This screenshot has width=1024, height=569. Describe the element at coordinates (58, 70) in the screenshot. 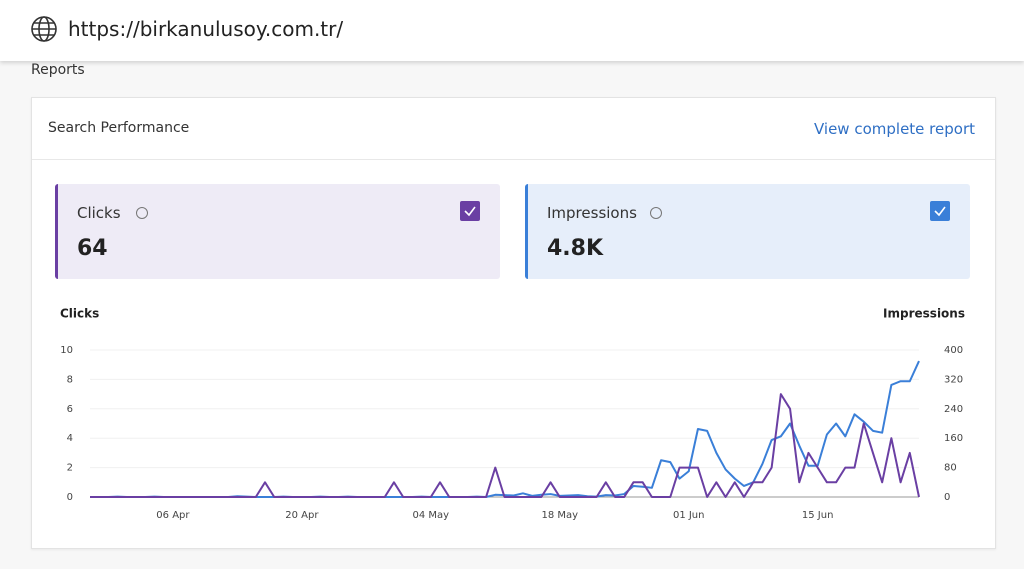

I see `section-title: Reports` at that location.